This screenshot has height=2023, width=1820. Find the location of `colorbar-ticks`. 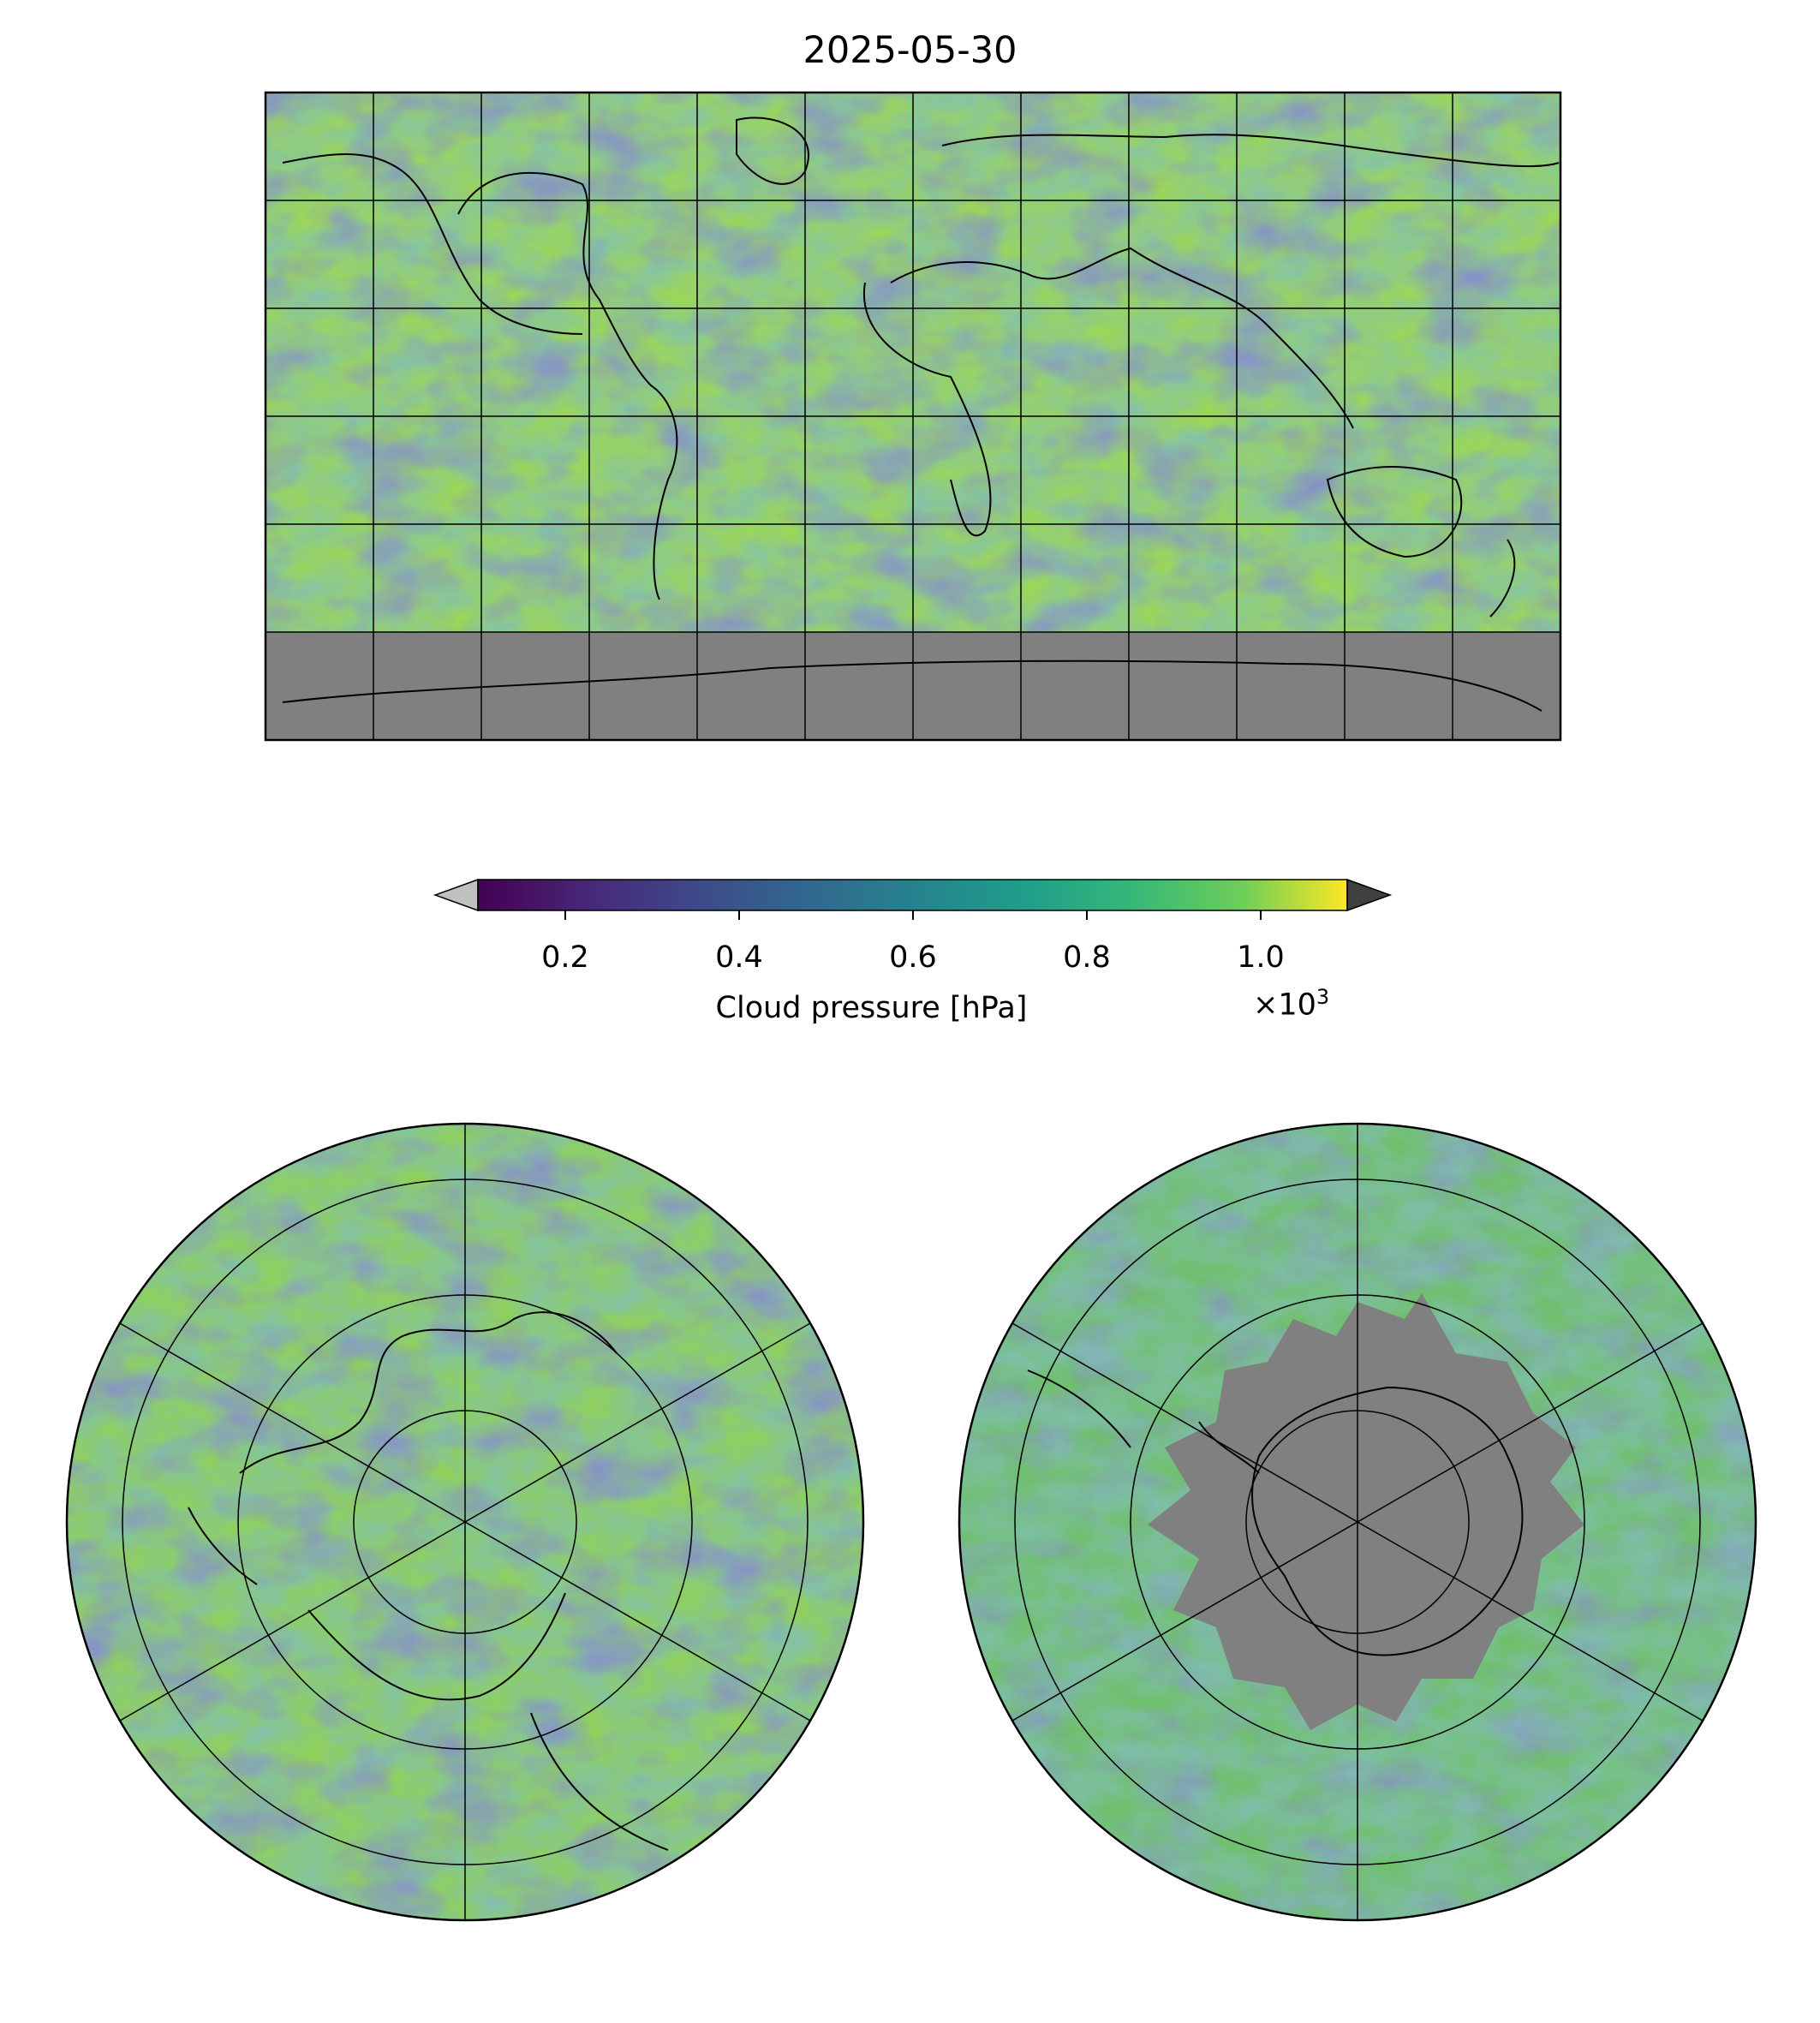

colorbar-ticks is located at coordinates (913, 915).